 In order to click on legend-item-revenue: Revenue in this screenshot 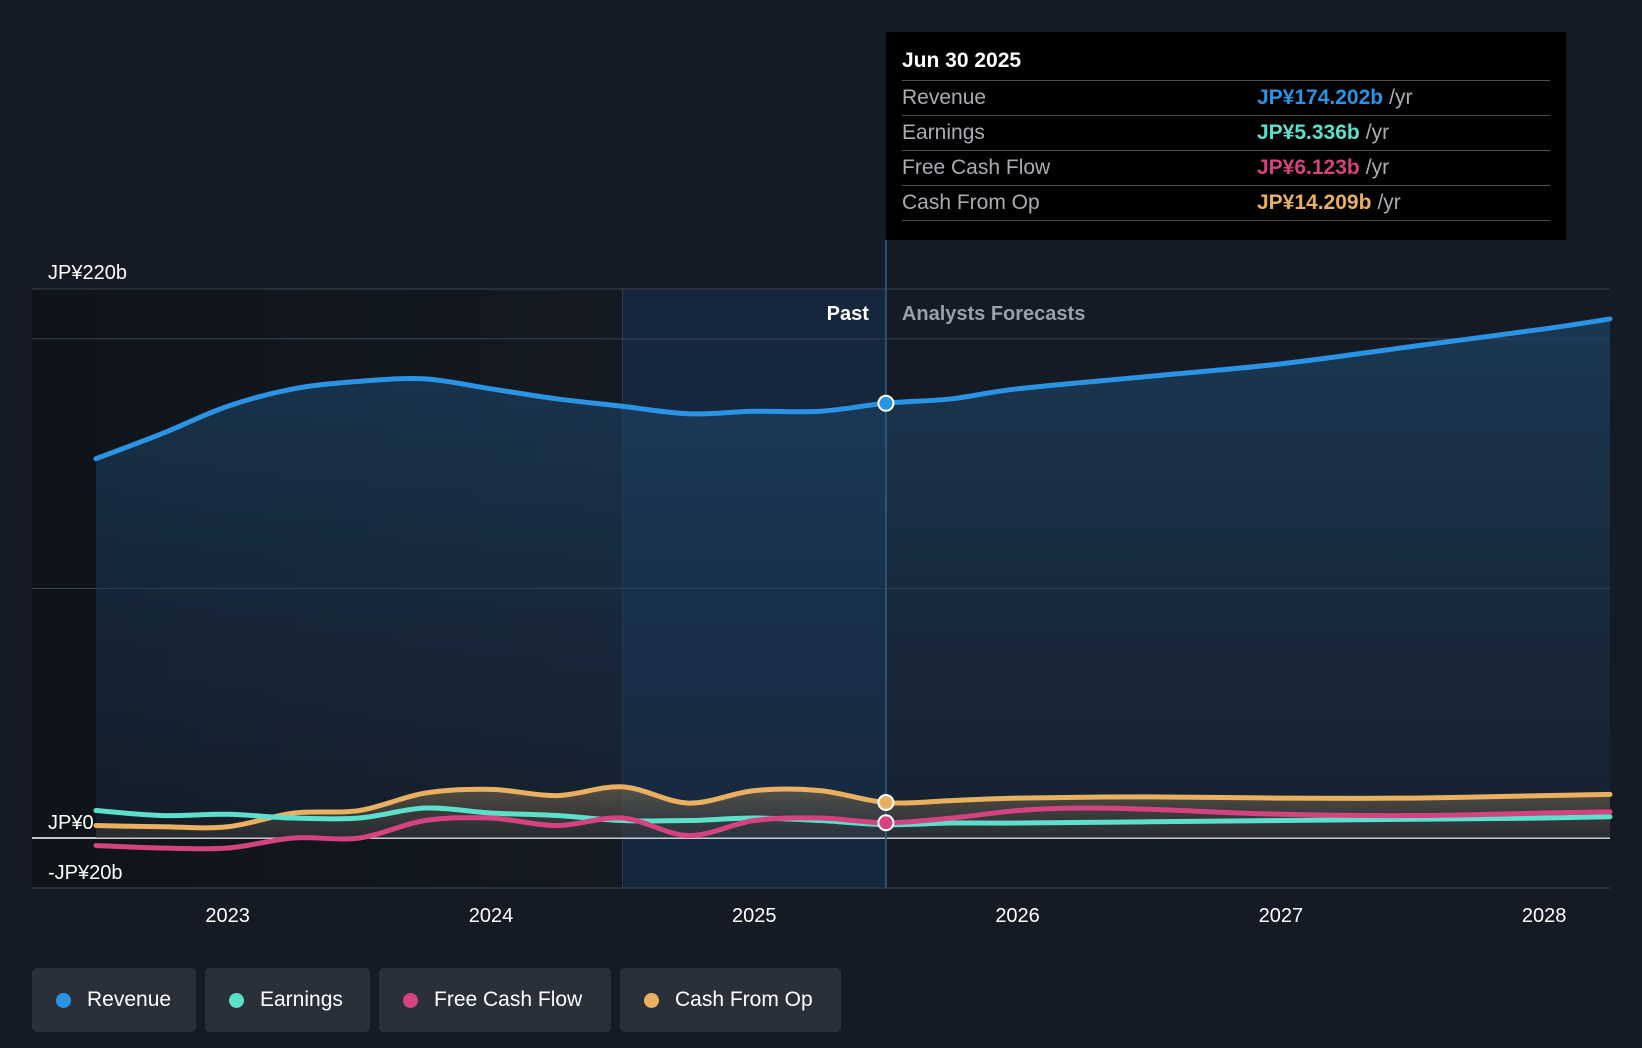, I will do `click(114, 1000)`.